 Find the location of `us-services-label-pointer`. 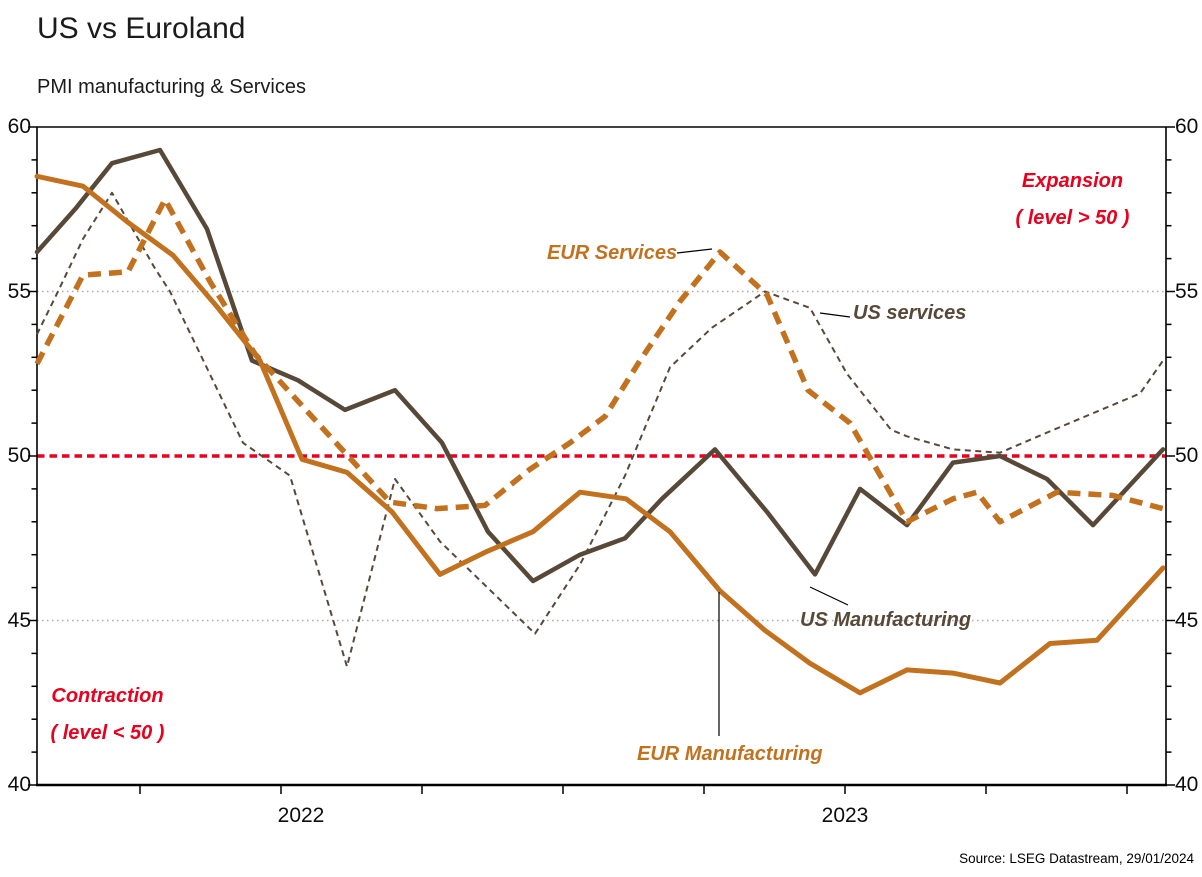

us-services-label-pointer is located at coordinates (835, 315).